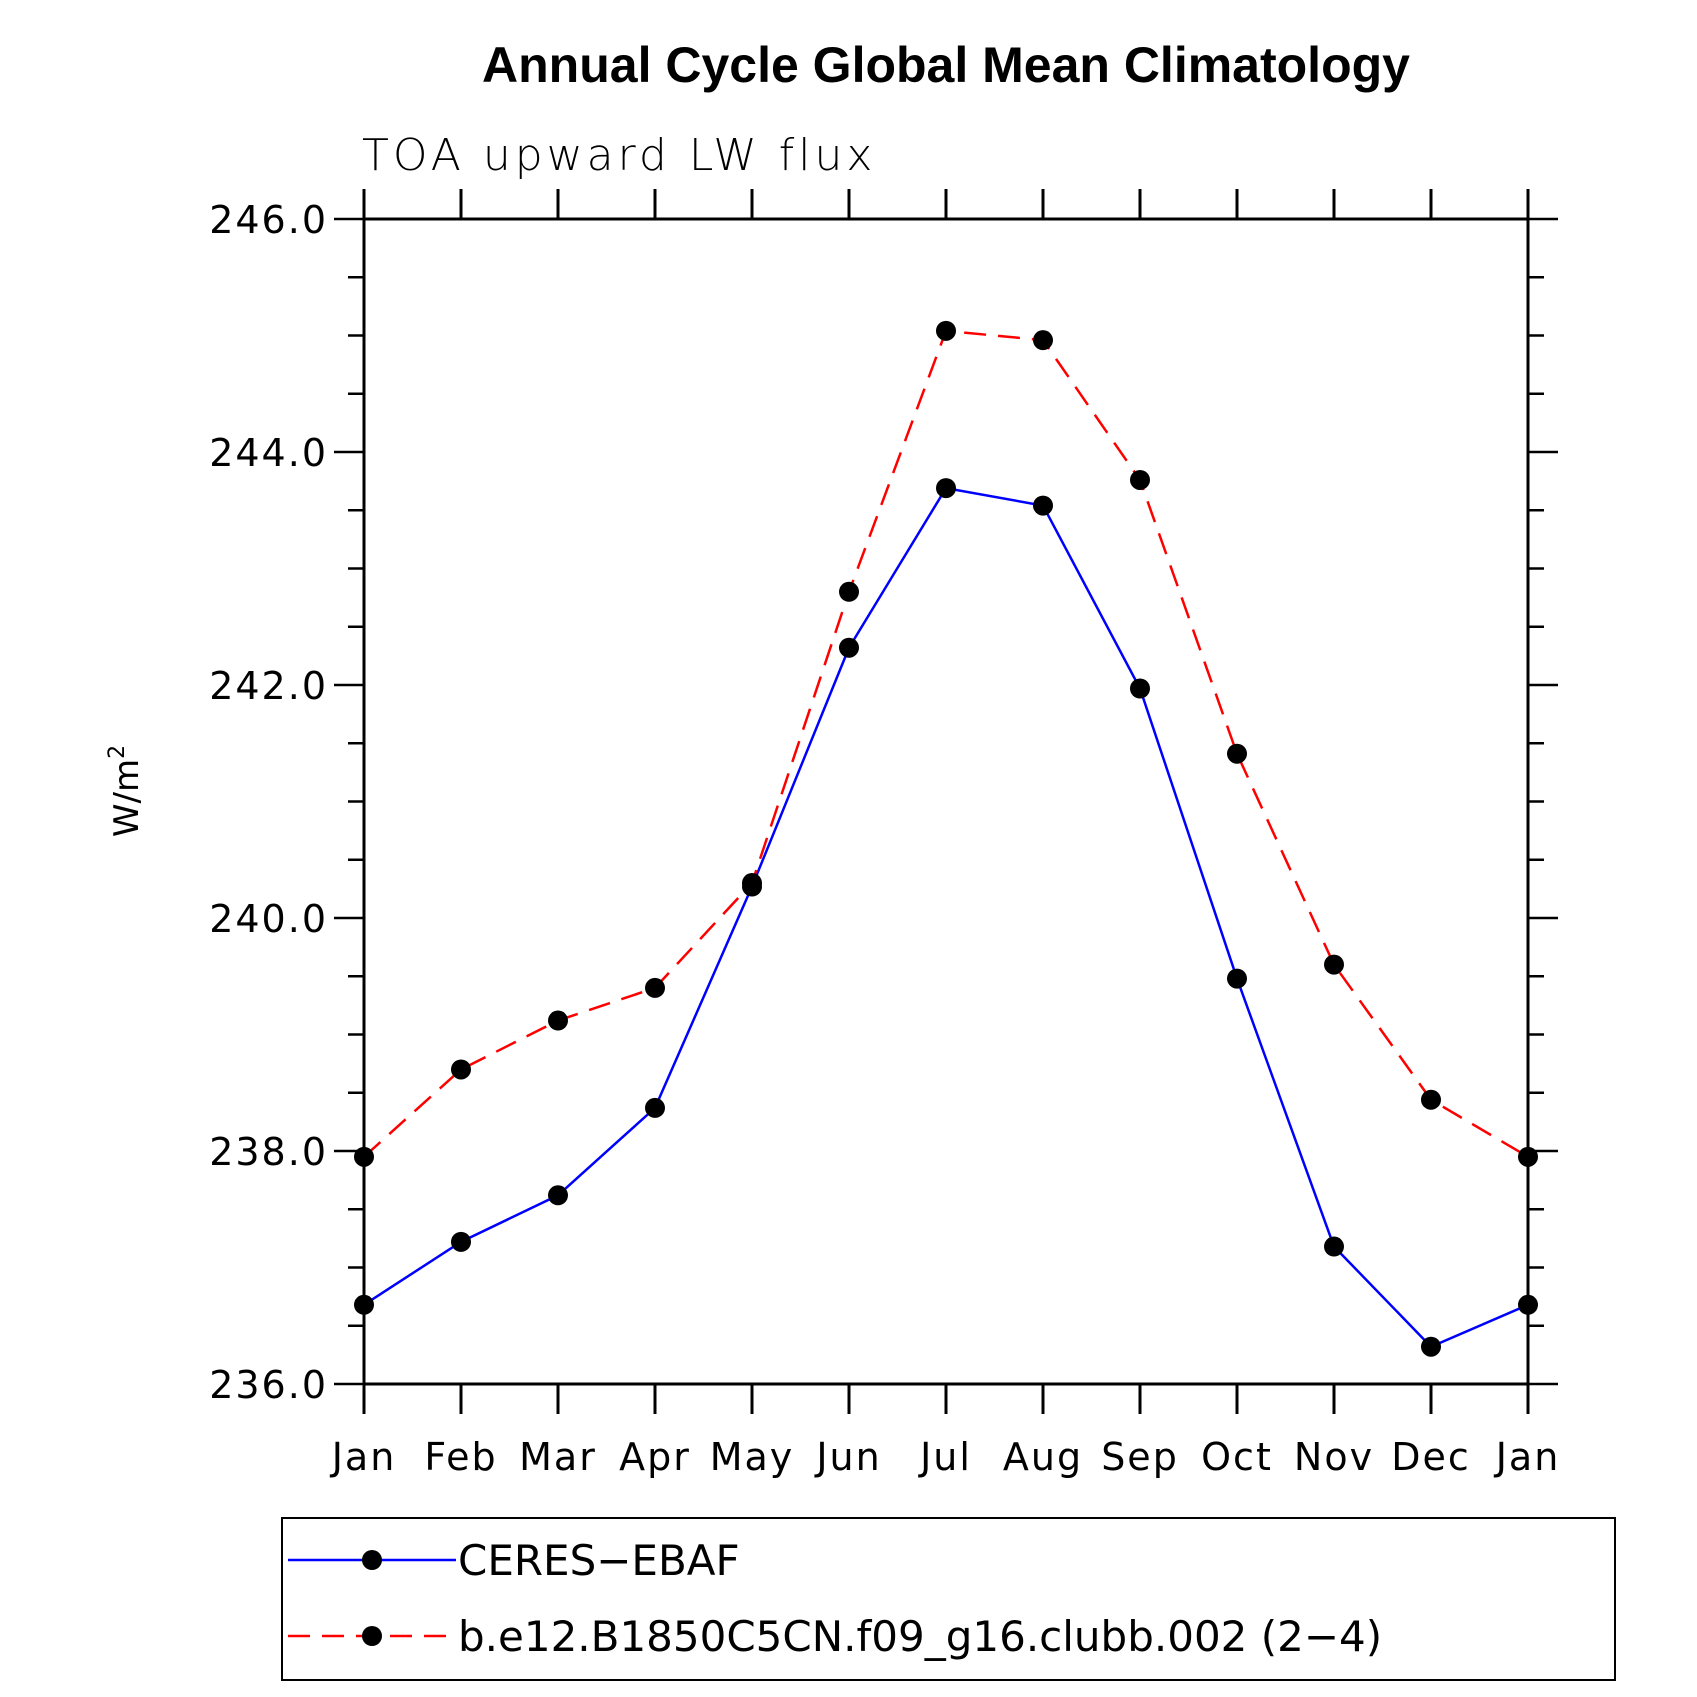  What do you see at coordinates (268, 1152) in the screenshot?
I see `y-tick-label: 238.0` at bounding box center [268, 1152].